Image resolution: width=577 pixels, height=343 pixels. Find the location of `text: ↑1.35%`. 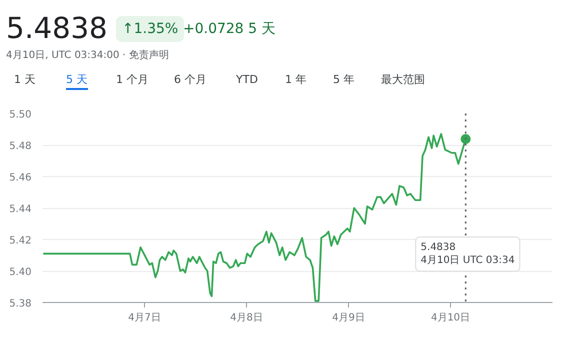

text: ↑1.35% is located at coordinates (150, 29).